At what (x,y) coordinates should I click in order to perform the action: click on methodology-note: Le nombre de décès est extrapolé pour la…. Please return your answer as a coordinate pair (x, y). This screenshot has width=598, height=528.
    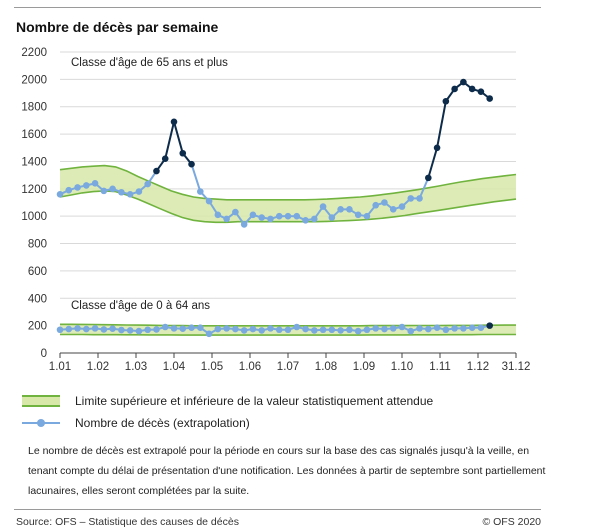
    Looking at the image, I should click on (288, 471).